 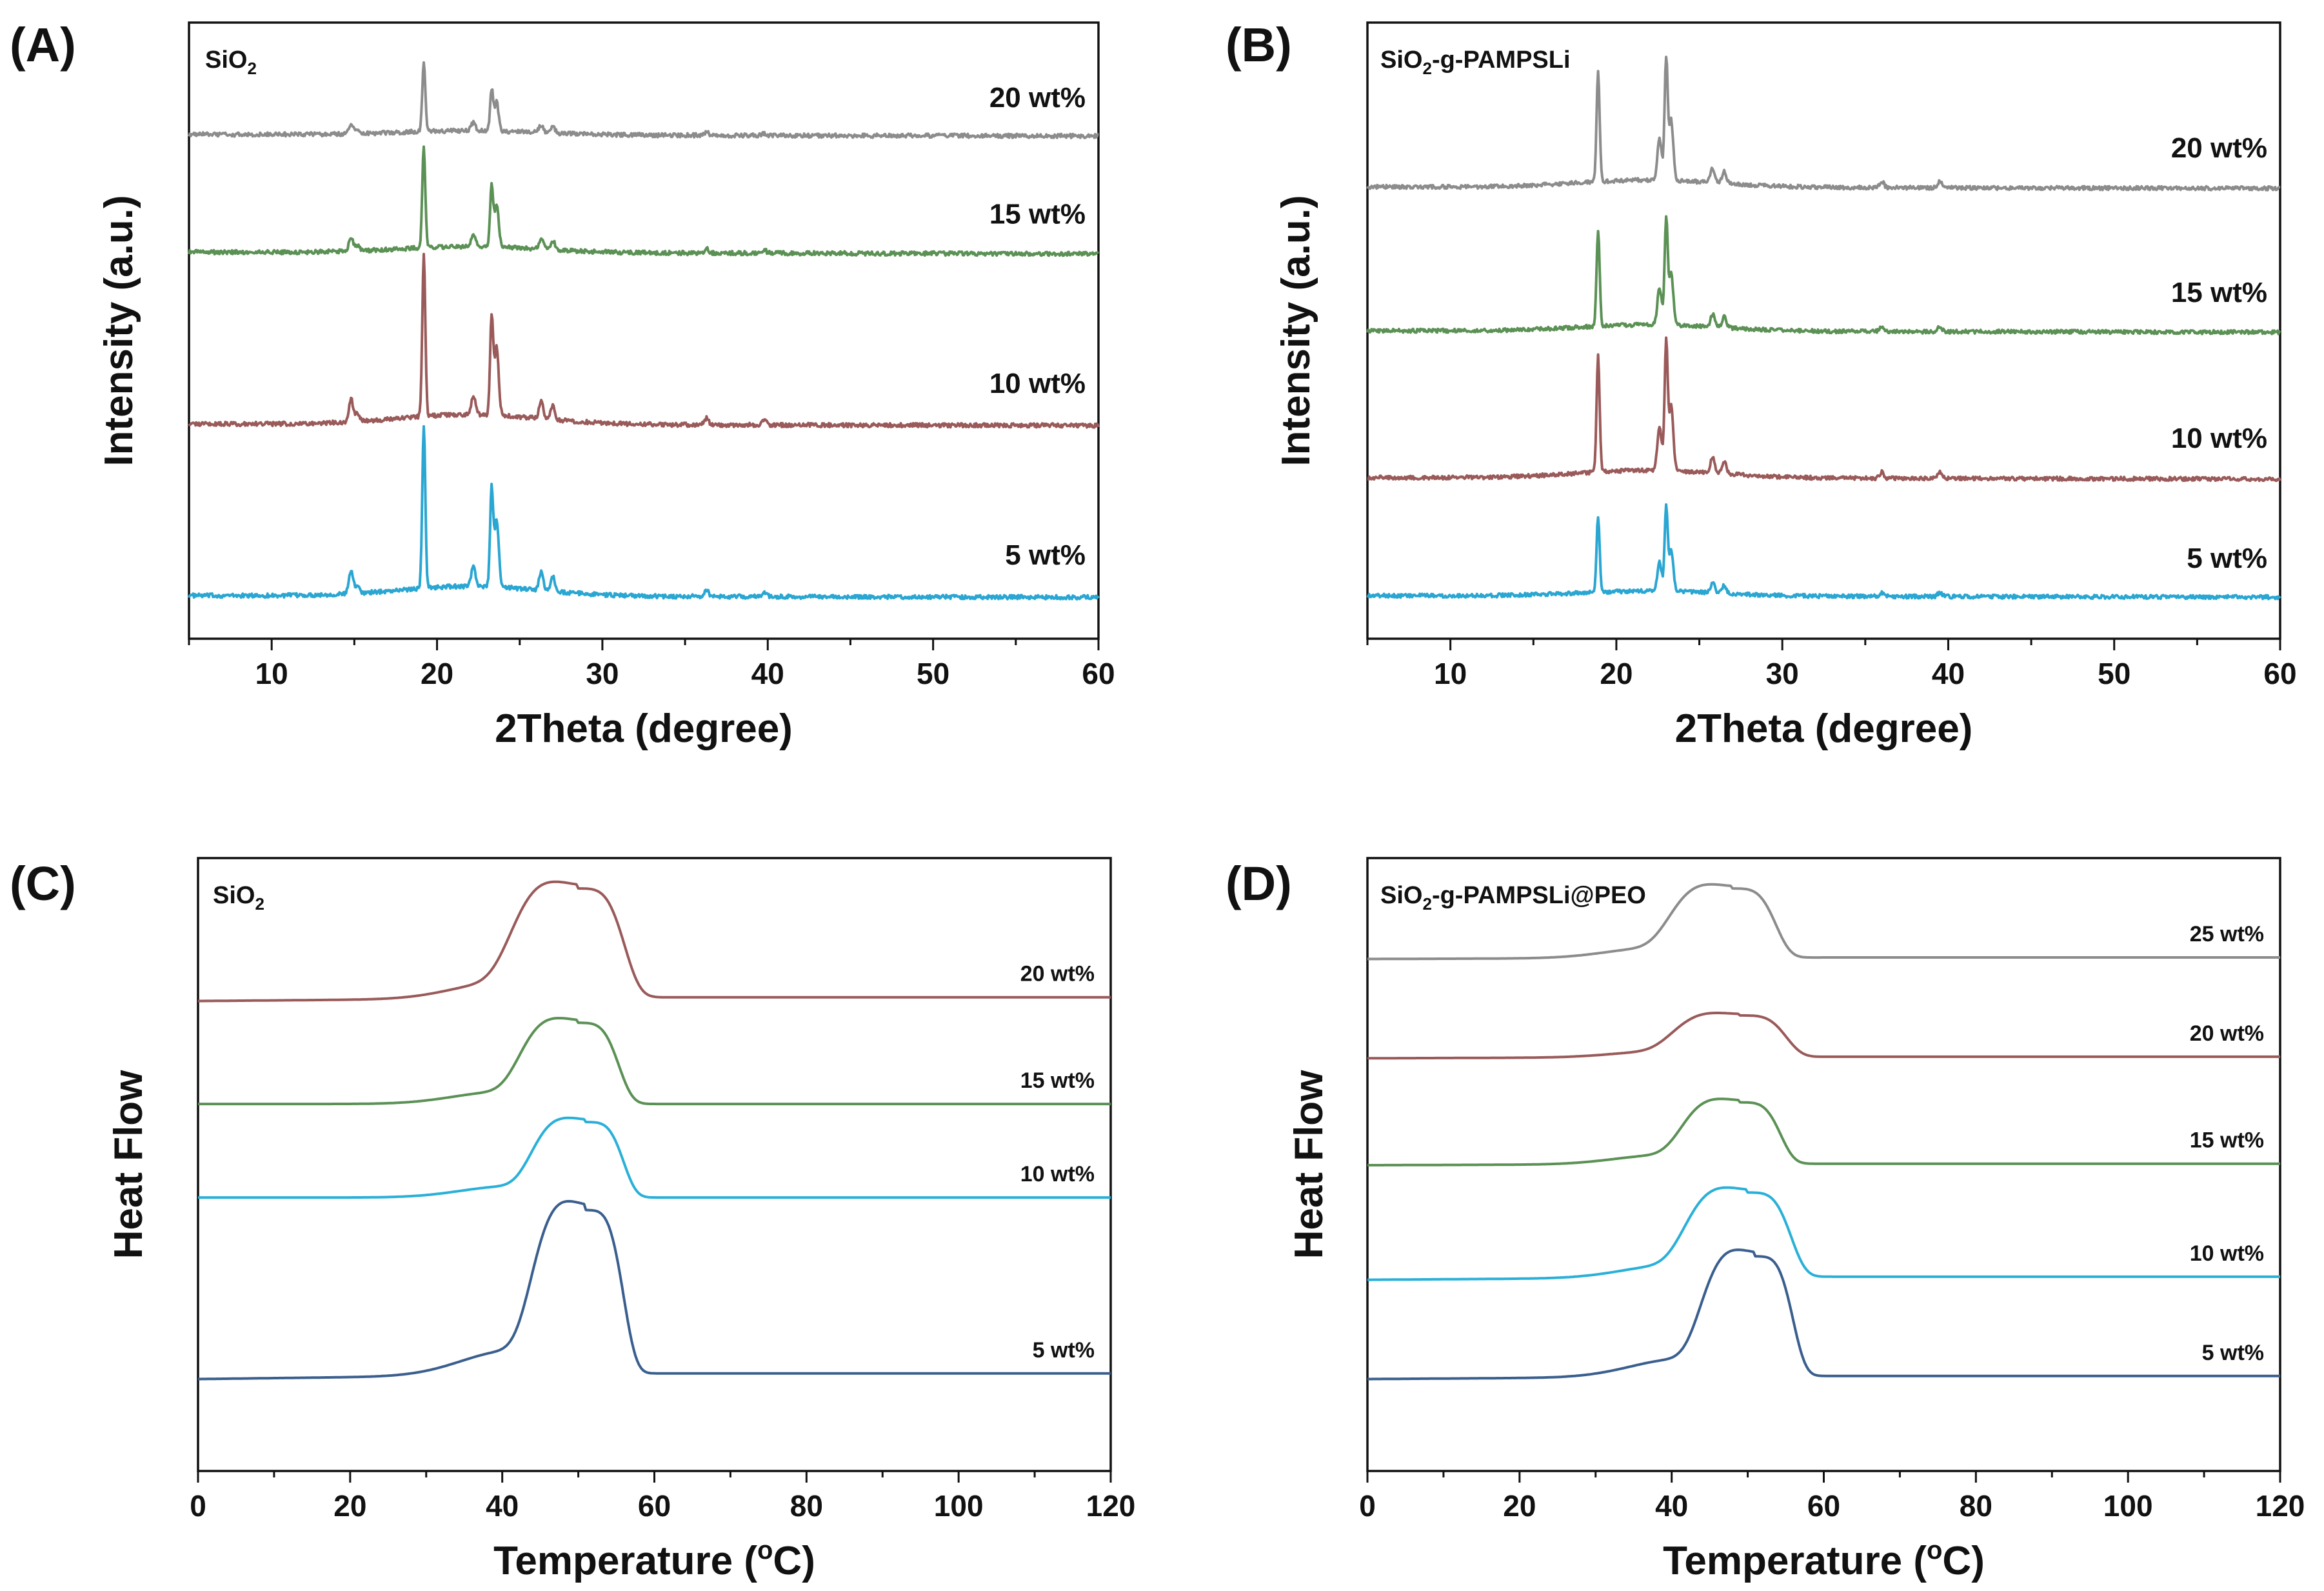 What do you see at coordinates (43, 45) in the screenshot?
I see `panel-label-a: (A)` at bounding box center [43, 45].